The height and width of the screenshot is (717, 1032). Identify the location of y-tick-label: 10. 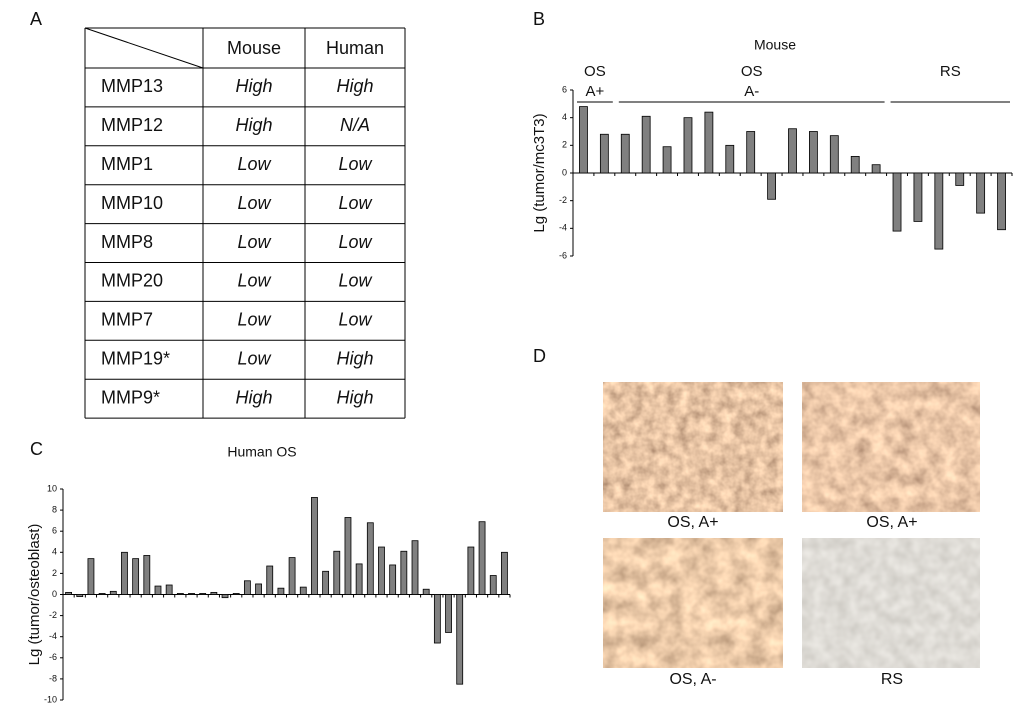
(52, 488).